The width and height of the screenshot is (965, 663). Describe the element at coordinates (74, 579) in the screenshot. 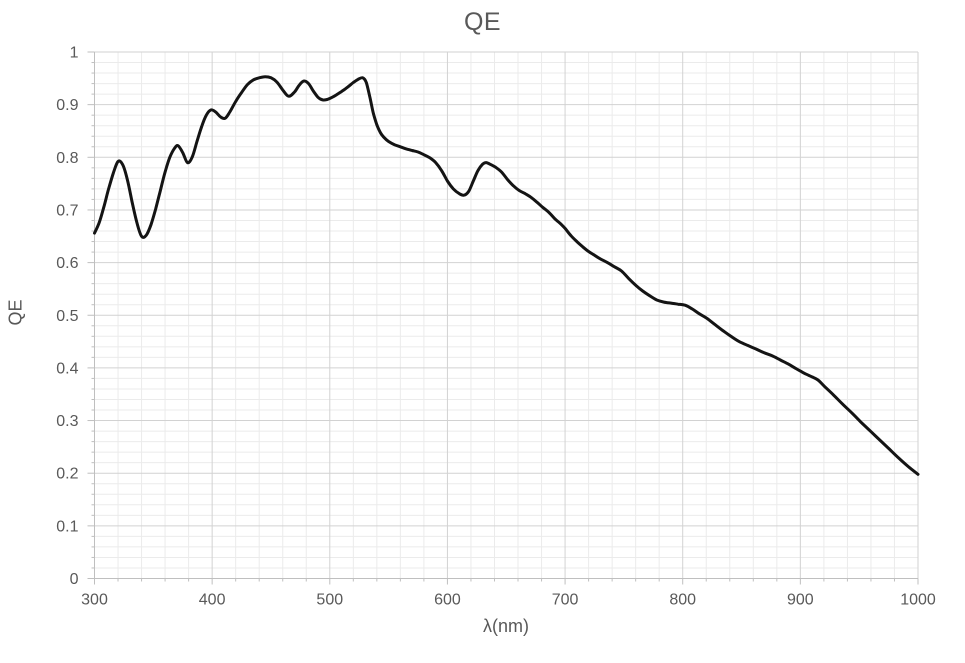

I see `y-tick-label: 0` at that location.